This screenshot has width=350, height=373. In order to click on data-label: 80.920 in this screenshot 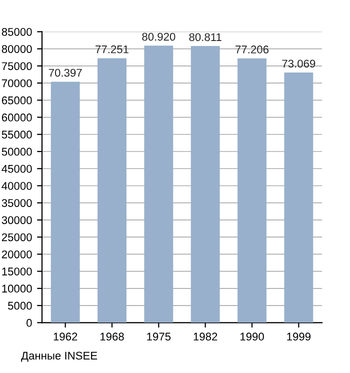, I will do `click(159, 36)`.